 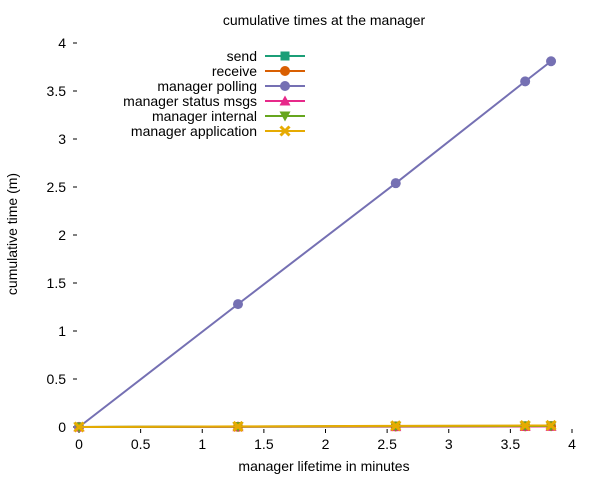 What do you see at coordinates (242, 56) in the screenshot?
I see `legend-label: send` at bounding box center [242, 56].